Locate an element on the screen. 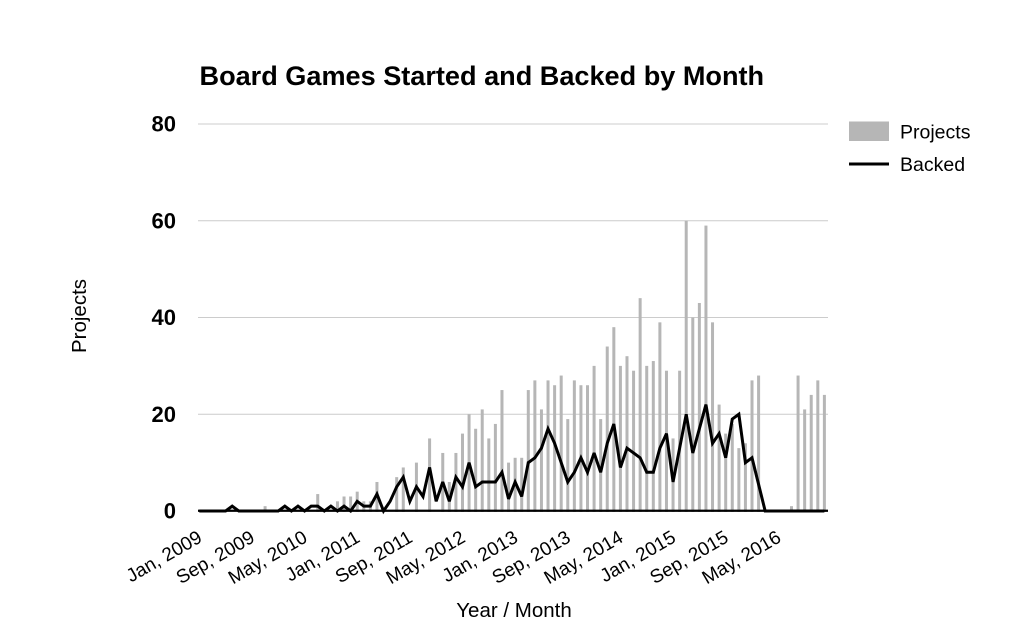 This screenshot has height=634, width=1024. svg-text: Year / Month is located at coordinates (513, 610).